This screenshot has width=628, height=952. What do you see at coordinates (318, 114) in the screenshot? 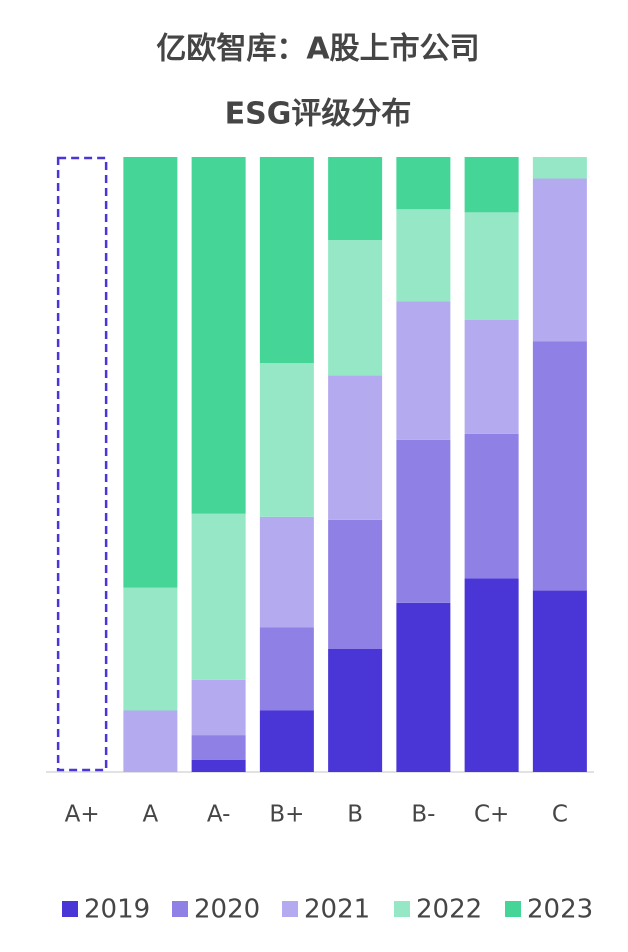
I see `chart-title: ESG评级分布` at bounding box center [318, 114].